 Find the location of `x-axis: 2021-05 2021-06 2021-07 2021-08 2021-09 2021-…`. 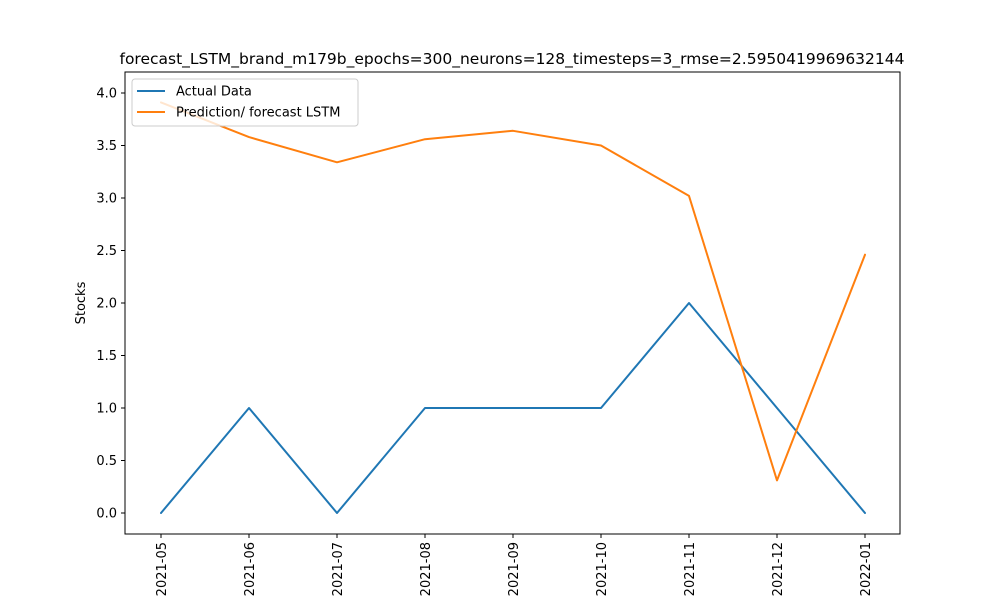

x-axis: 2021-05 2021-06 2021-07 2021-08 2021-09 2021-… is located at coordinates (514, 565).